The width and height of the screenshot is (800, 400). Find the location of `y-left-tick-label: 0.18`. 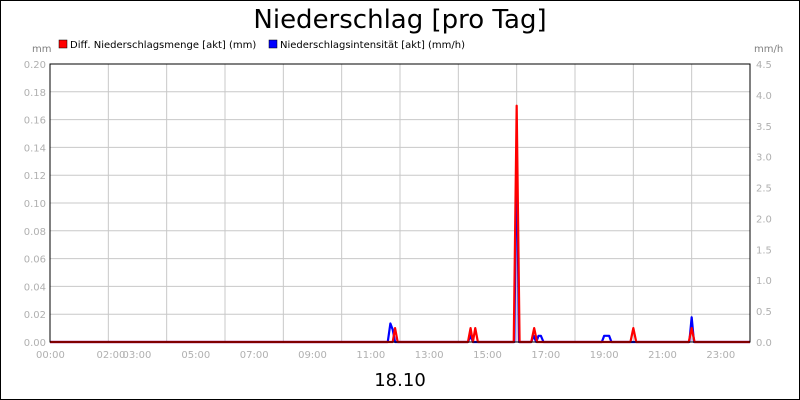

y-left-tick-label: 0.18 is located at coordinates (35, 93).